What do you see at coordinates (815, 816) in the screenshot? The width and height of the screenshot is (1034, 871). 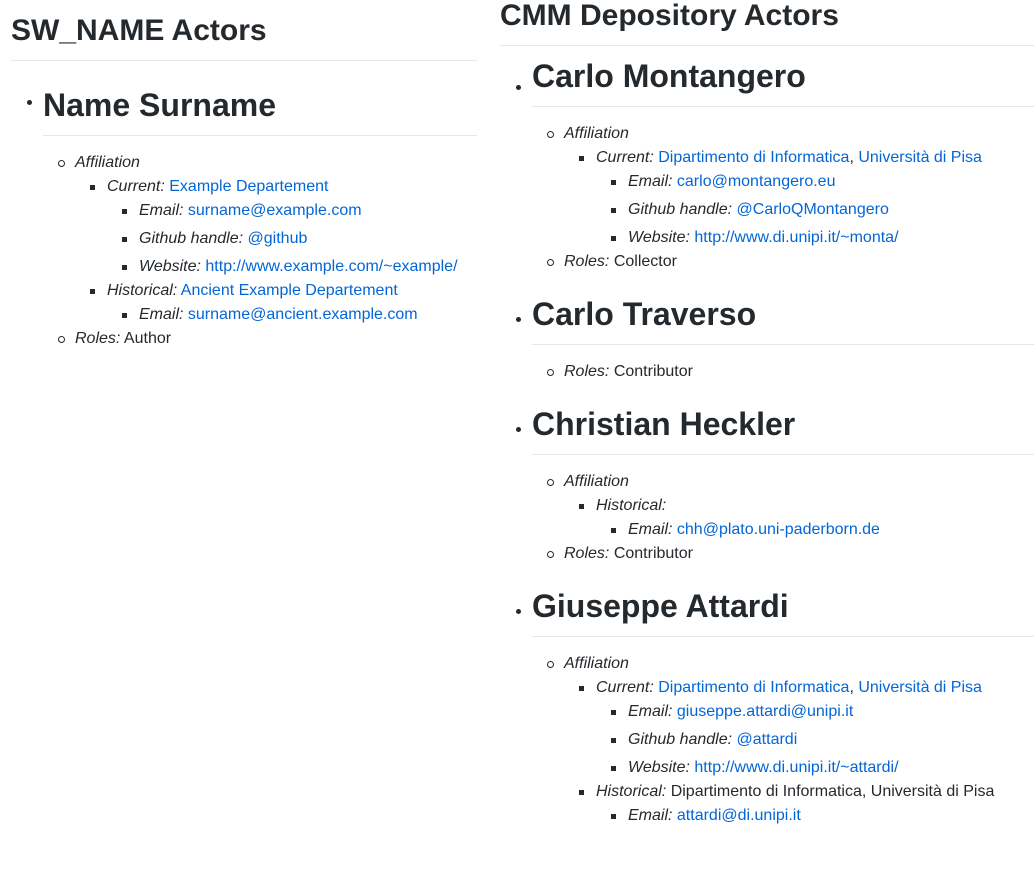 I see `email-item: Email: attardi@di.unipi.it` at bounding box center [815, 816].